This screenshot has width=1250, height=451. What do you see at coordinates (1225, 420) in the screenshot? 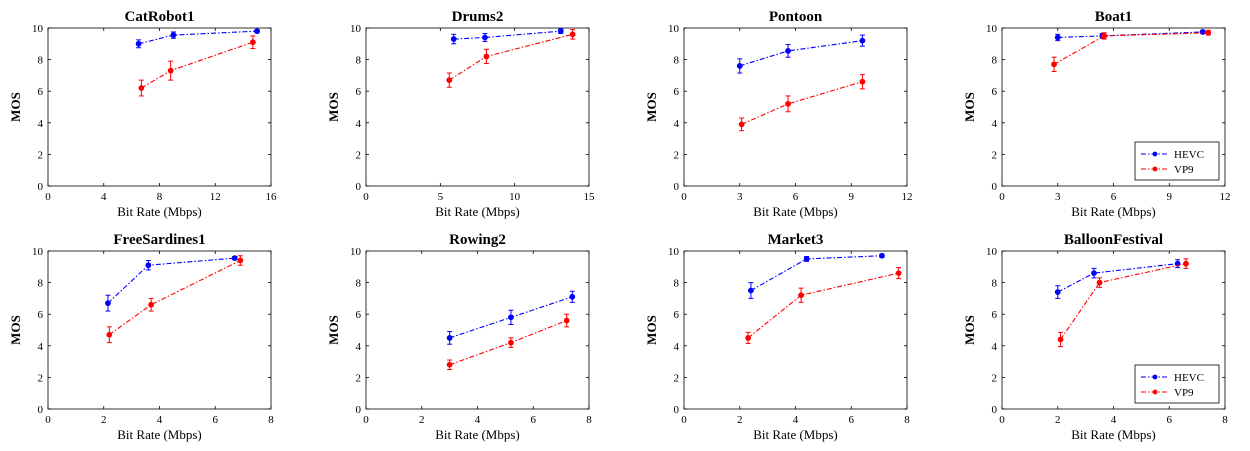
I see `x-tick-label: 8` at bounding box center [1225, 420].